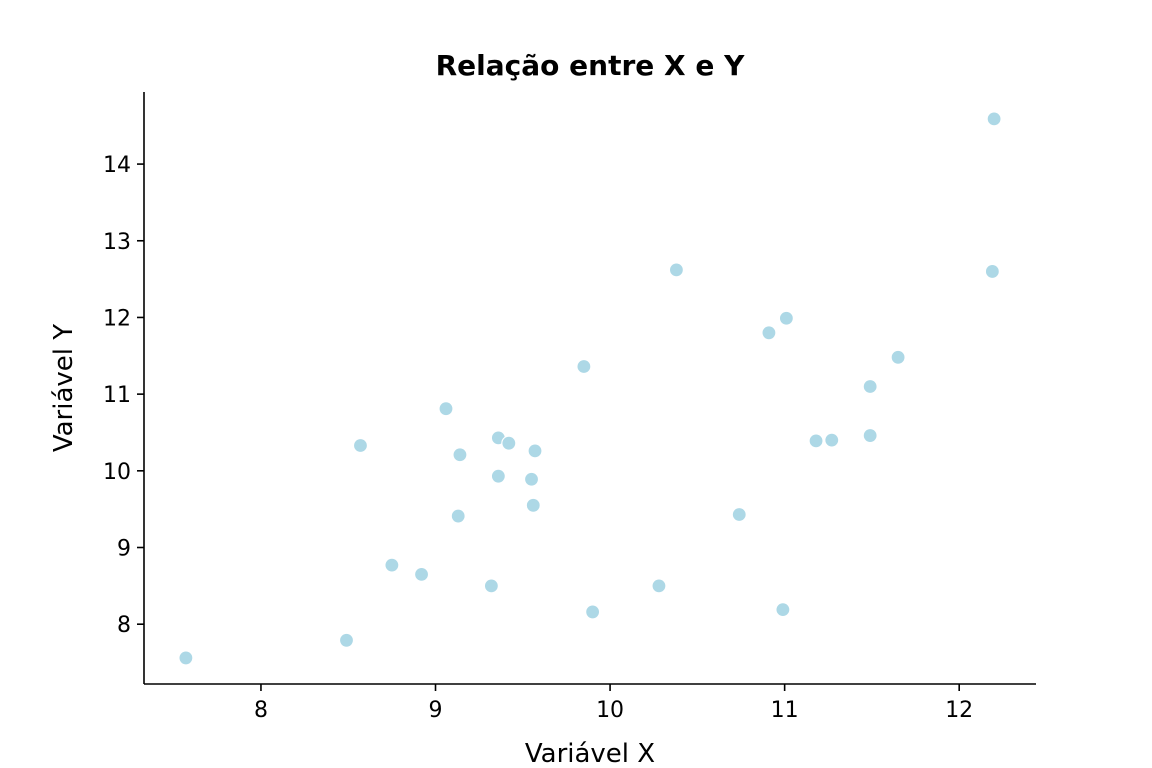 The image size is (1152, 768). I want to click on x-tick-label: 8, so click(261, 710).